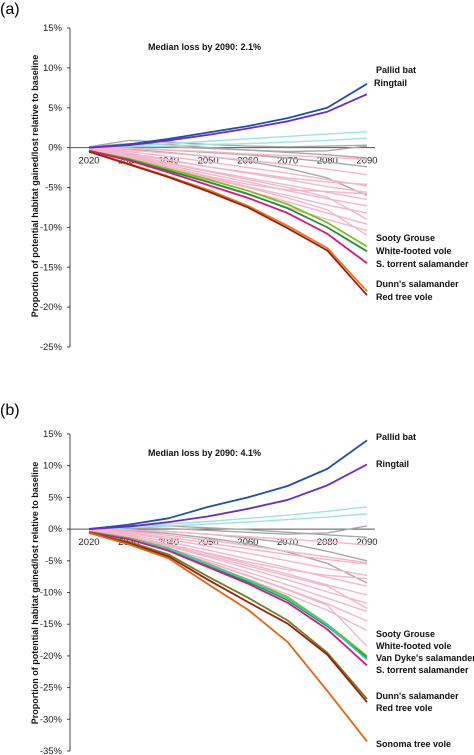  I want to click on panel-b-label-dunn-s-salamander: Dunn's salamander, so click(417, 696).